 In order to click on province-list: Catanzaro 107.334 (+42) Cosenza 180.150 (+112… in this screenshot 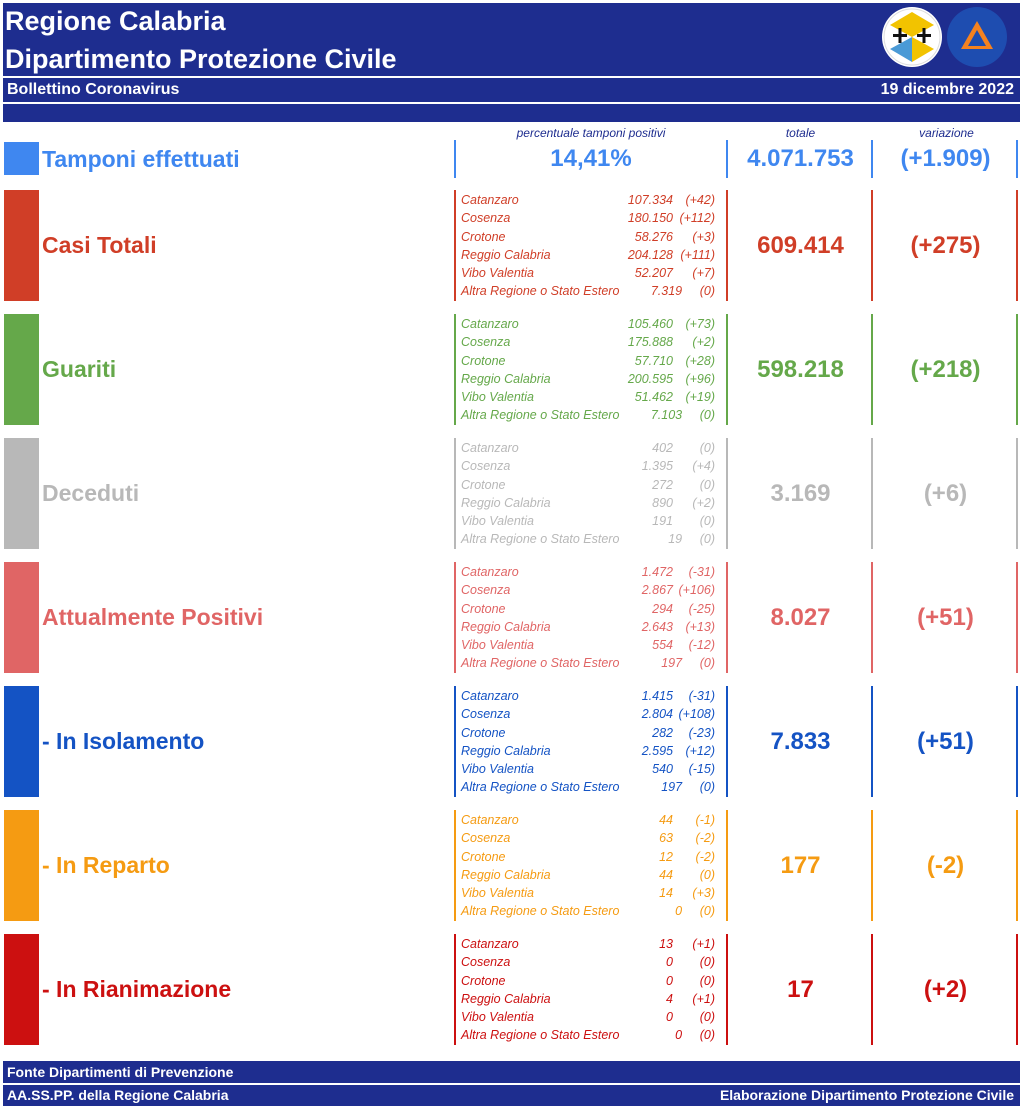, I will do `click(592, 246)`.